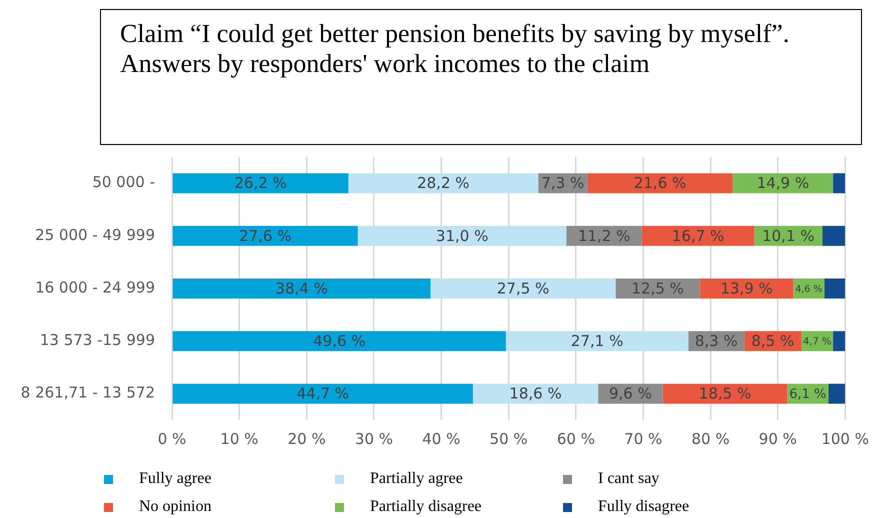 This screenshot has height=518, width=880. I want to click on data-label: 14,9 %, so click(783, 183).